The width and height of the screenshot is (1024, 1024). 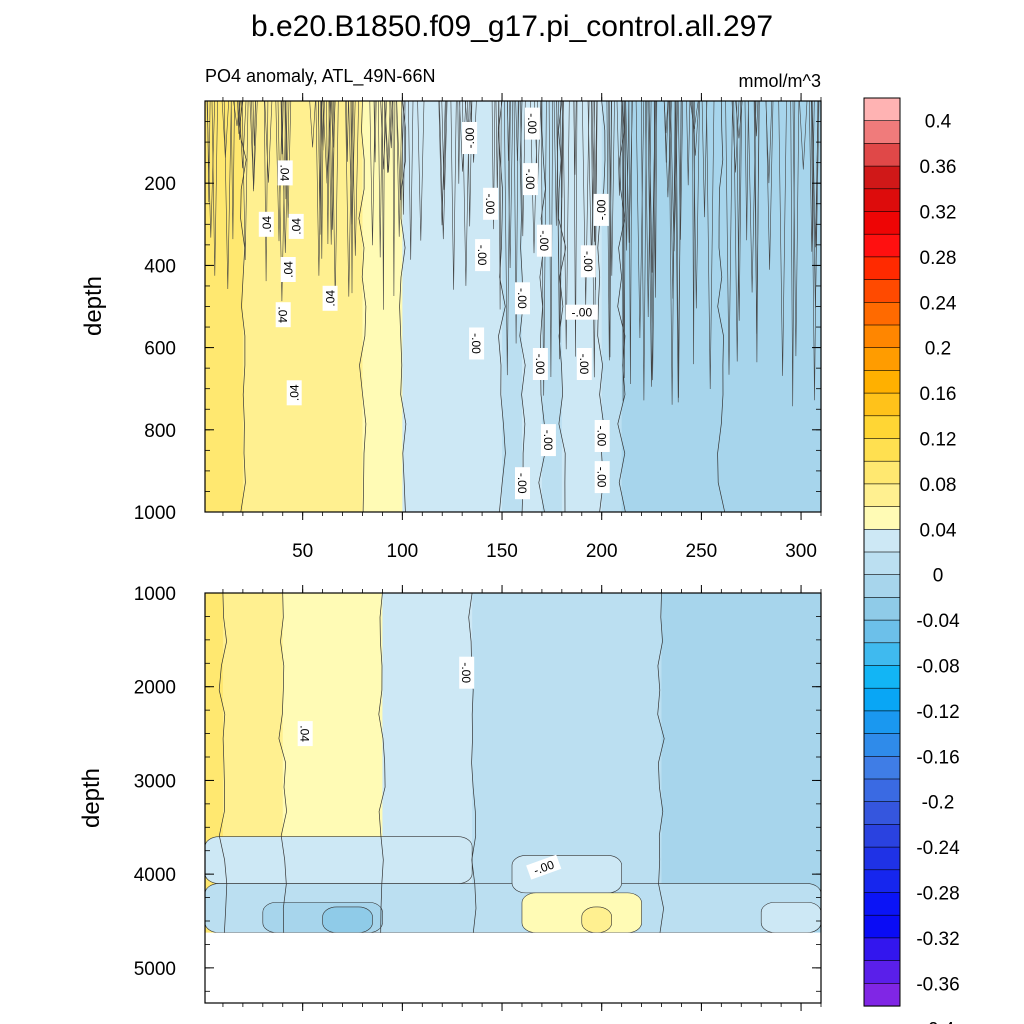 What do you see at coordinates (285, 173) in the screenshot?
I see `contour-label-0: .04` at bounding box center [285, 173].